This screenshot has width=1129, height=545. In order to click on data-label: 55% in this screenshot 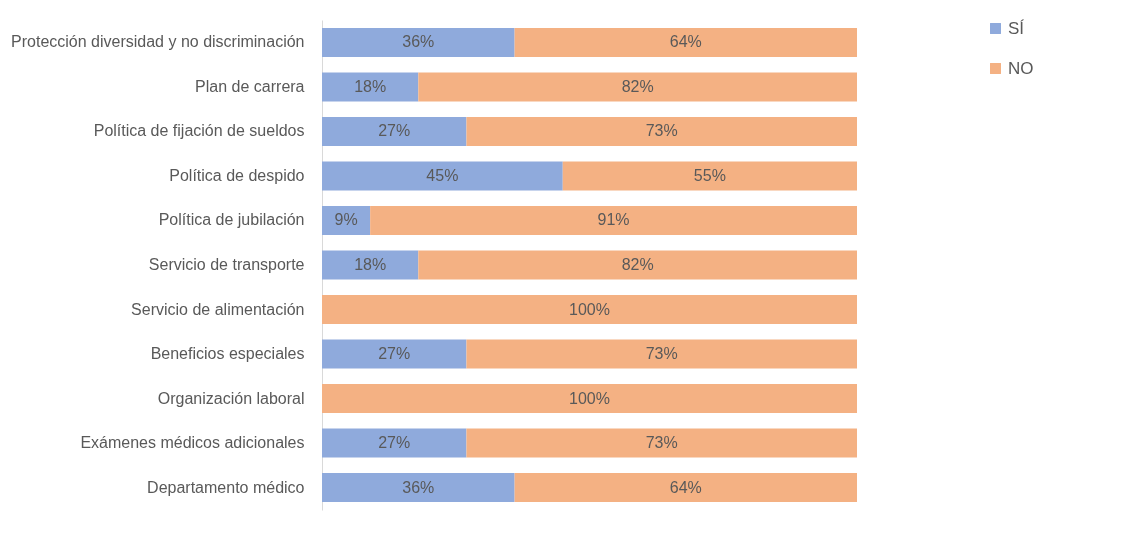, I will do `click(709, 175)`.